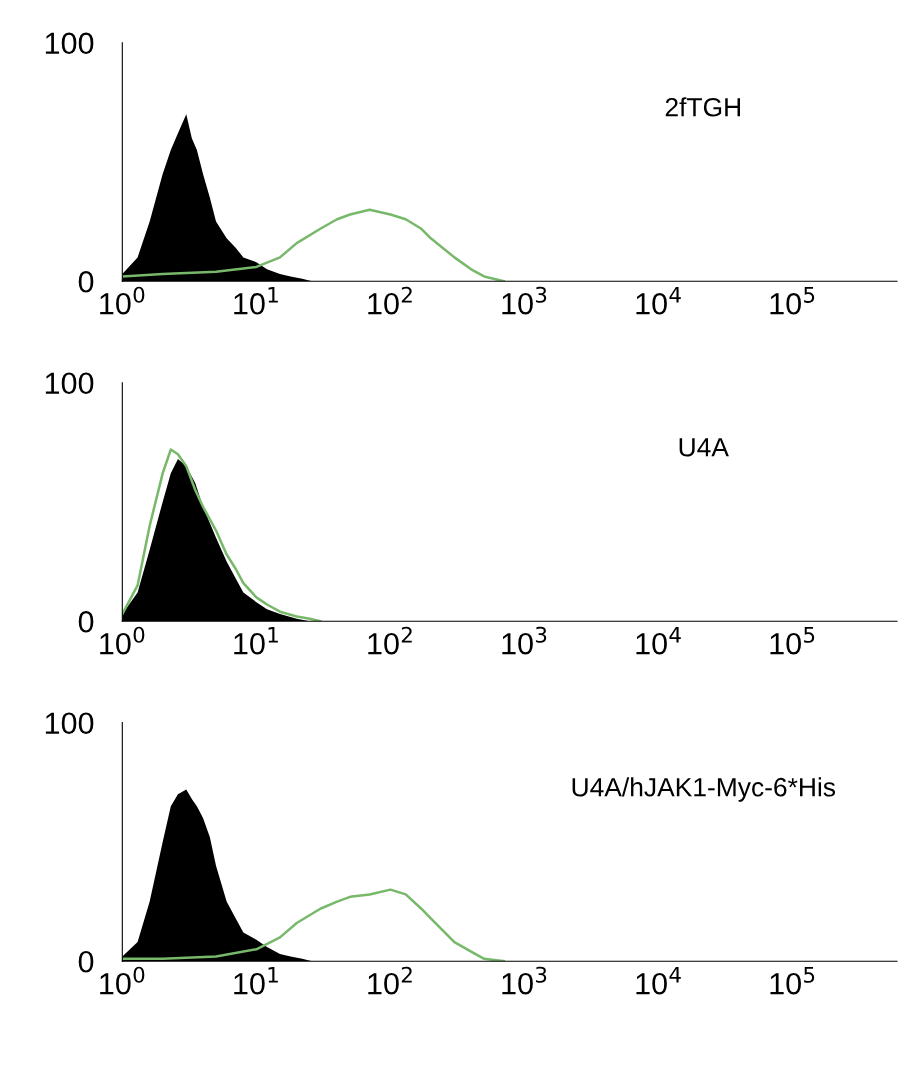 This screenshot has width=906, height=1068. I want to click on annotation: U4A/hJAK1-Myc-6*His, so click(704, 789).